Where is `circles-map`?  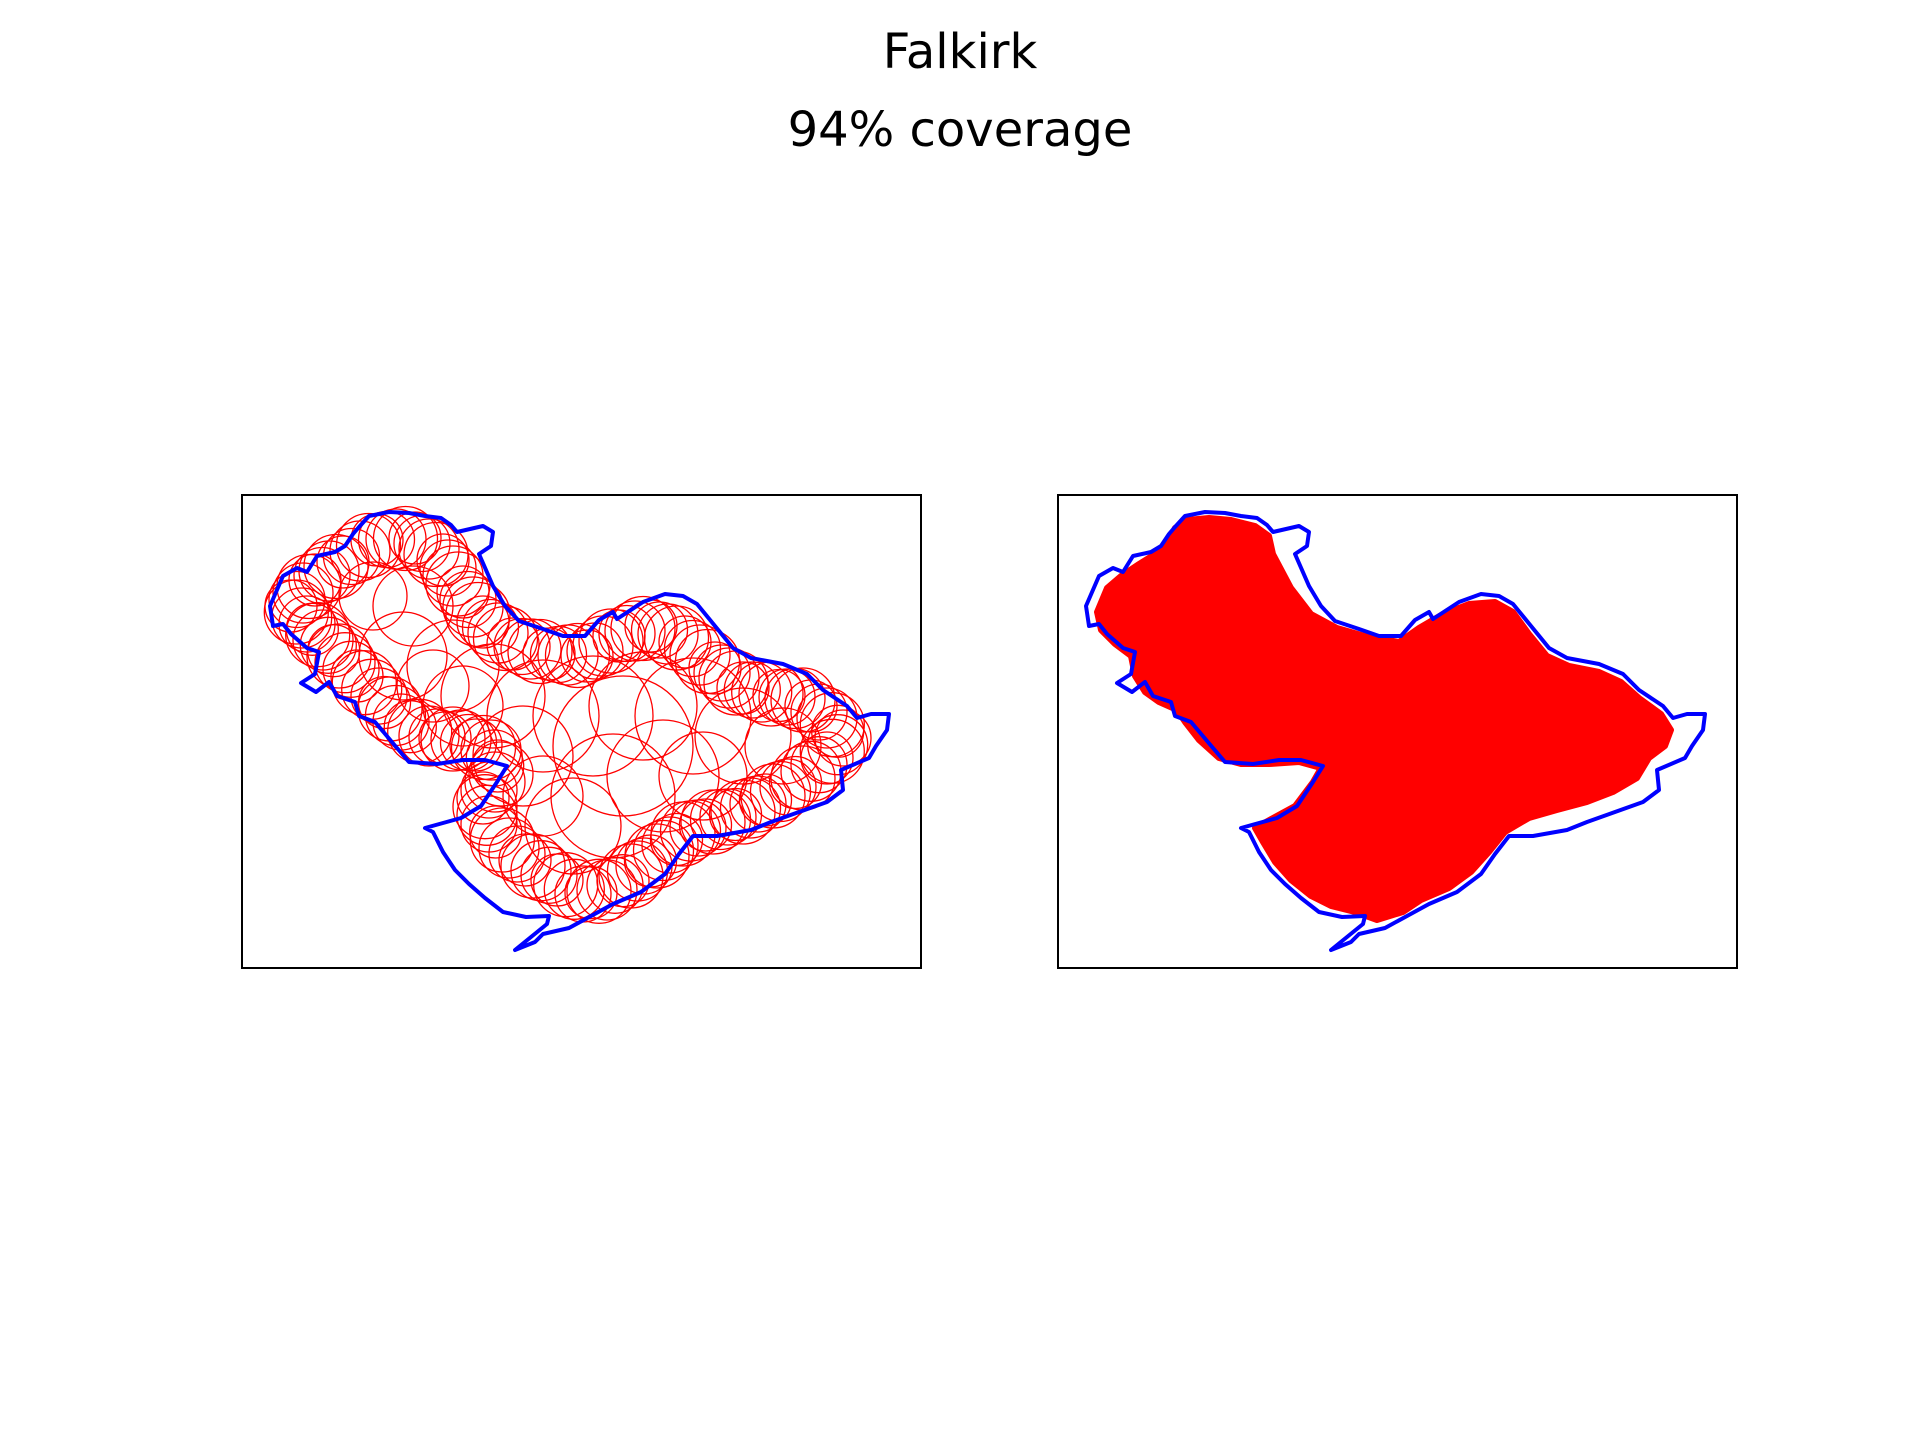
circles-map is located at coordinates (577, 728).